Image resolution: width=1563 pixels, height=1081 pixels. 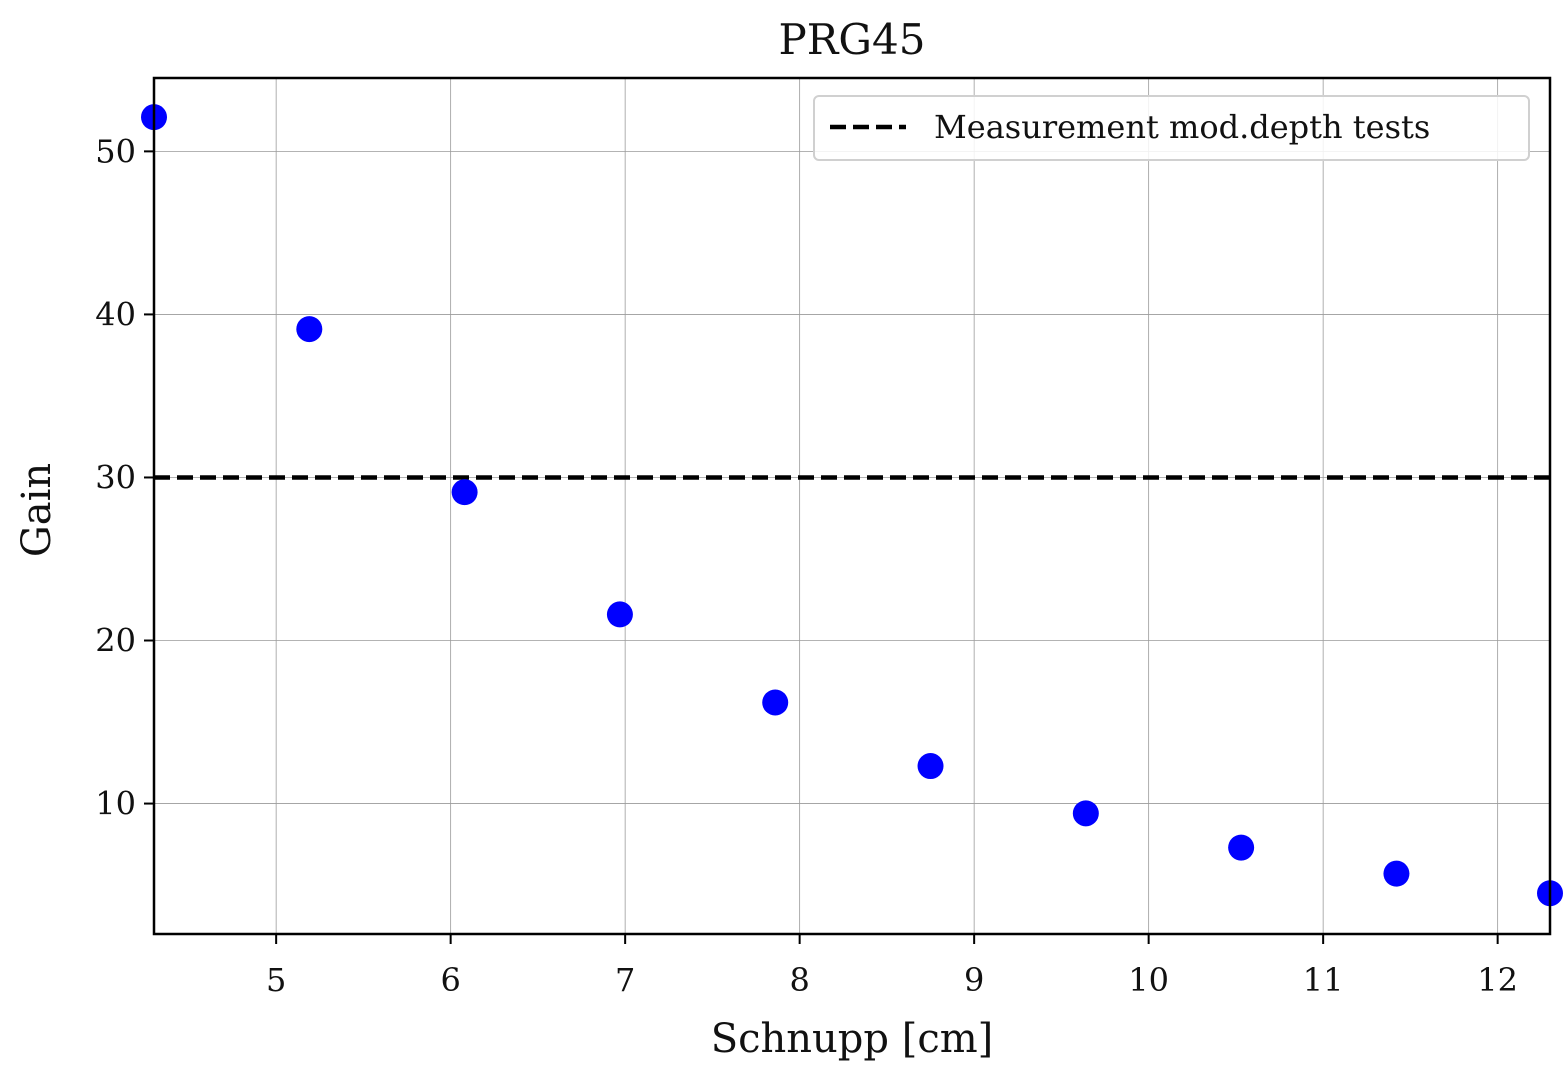 What do you see at coordinates (37, 510) in the screenshot?
I see `y-axis-label: Gain` at bounding box center [37, 510].